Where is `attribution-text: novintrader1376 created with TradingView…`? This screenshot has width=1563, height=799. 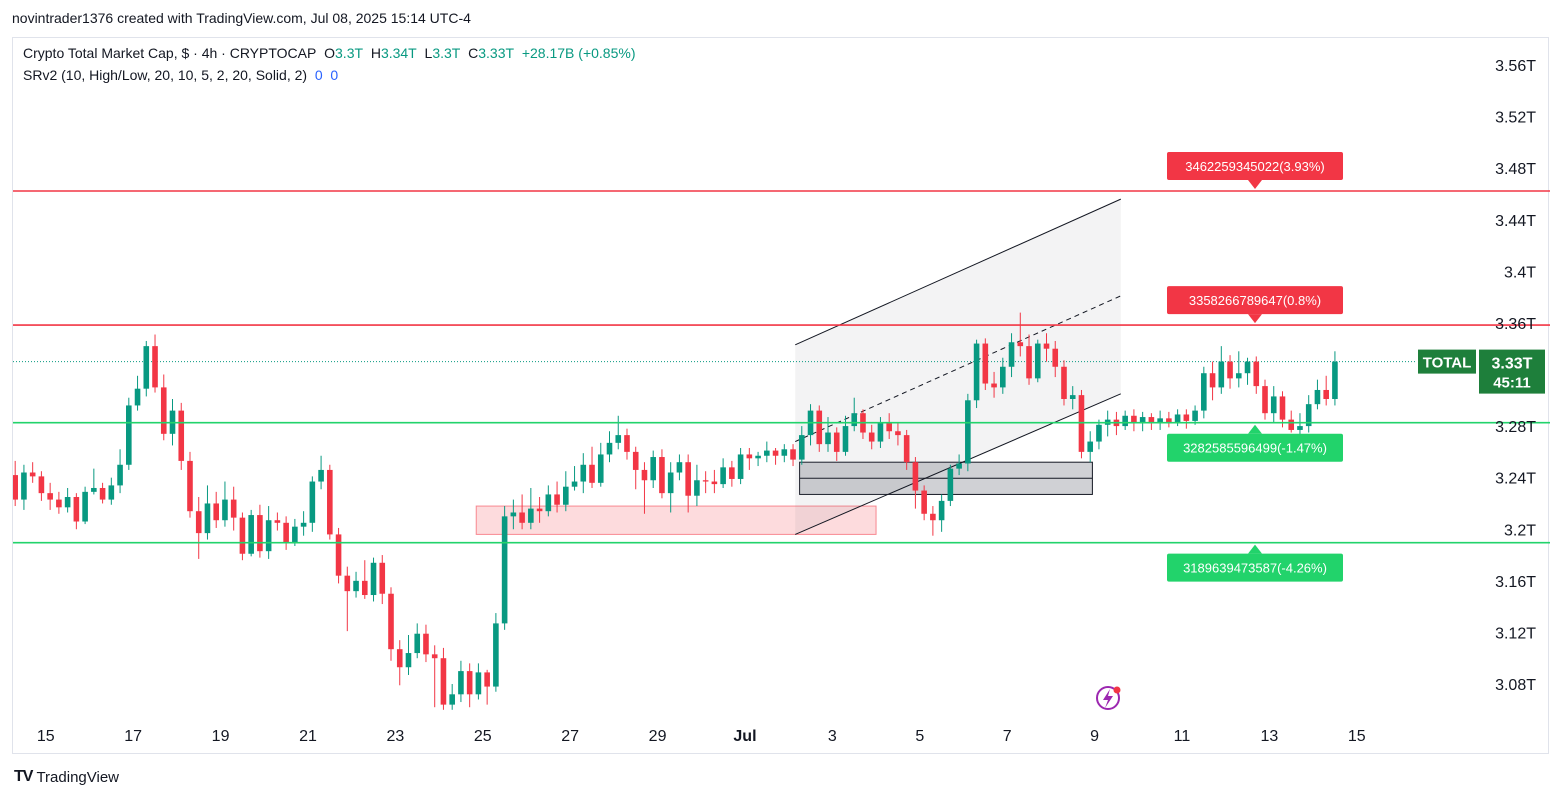
attribution-text: novintrader1376 created with TradingView… is located at coordinates (241, 18).